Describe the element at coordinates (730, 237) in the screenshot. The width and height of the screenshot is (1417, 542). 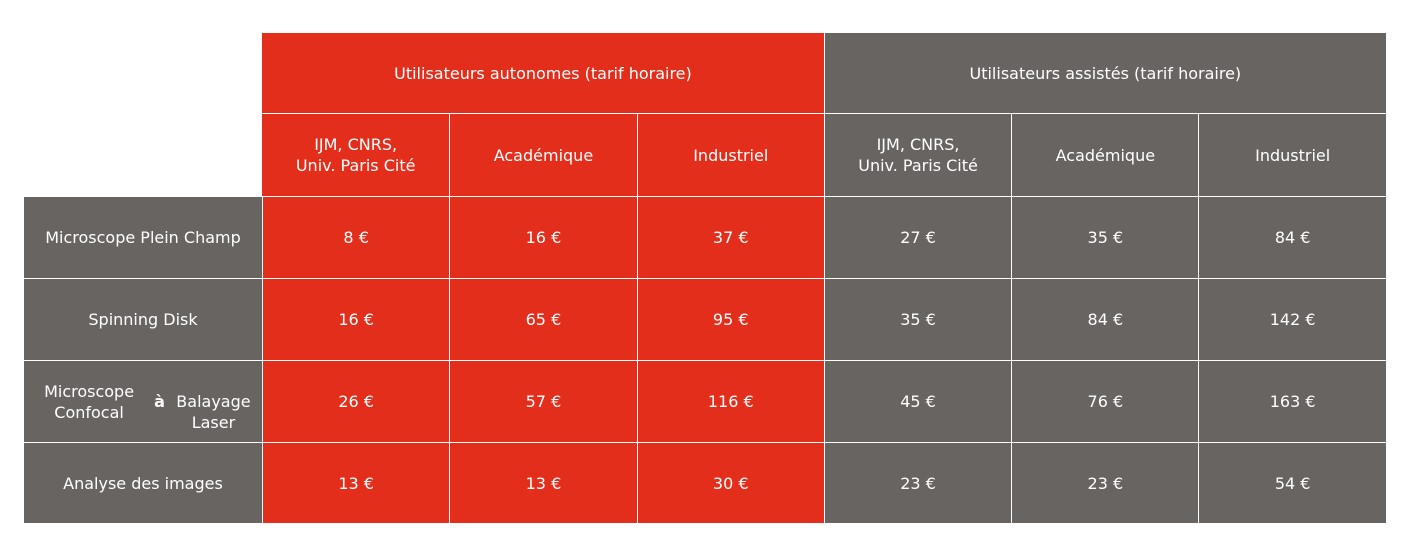
I see `price-cell: 37 €` at that location.